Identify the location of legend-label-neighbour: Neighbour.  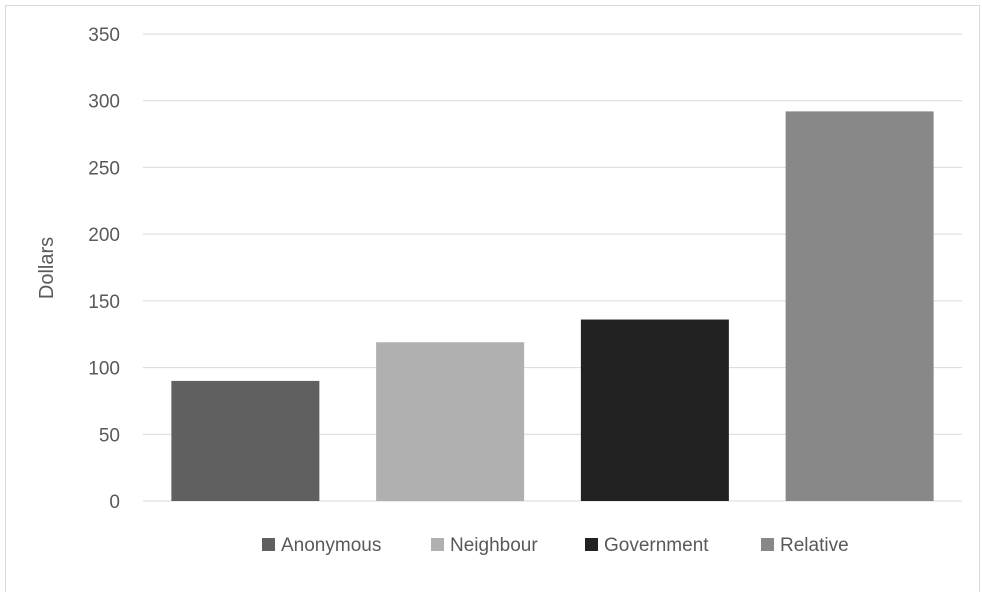
(494, 545).